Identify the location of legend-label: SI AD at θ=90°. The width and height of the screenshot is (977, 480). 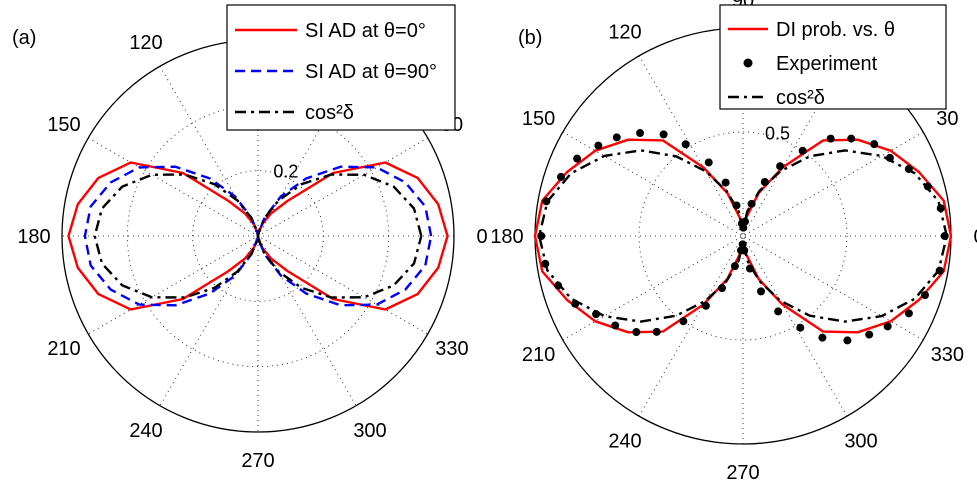
(371, 72).